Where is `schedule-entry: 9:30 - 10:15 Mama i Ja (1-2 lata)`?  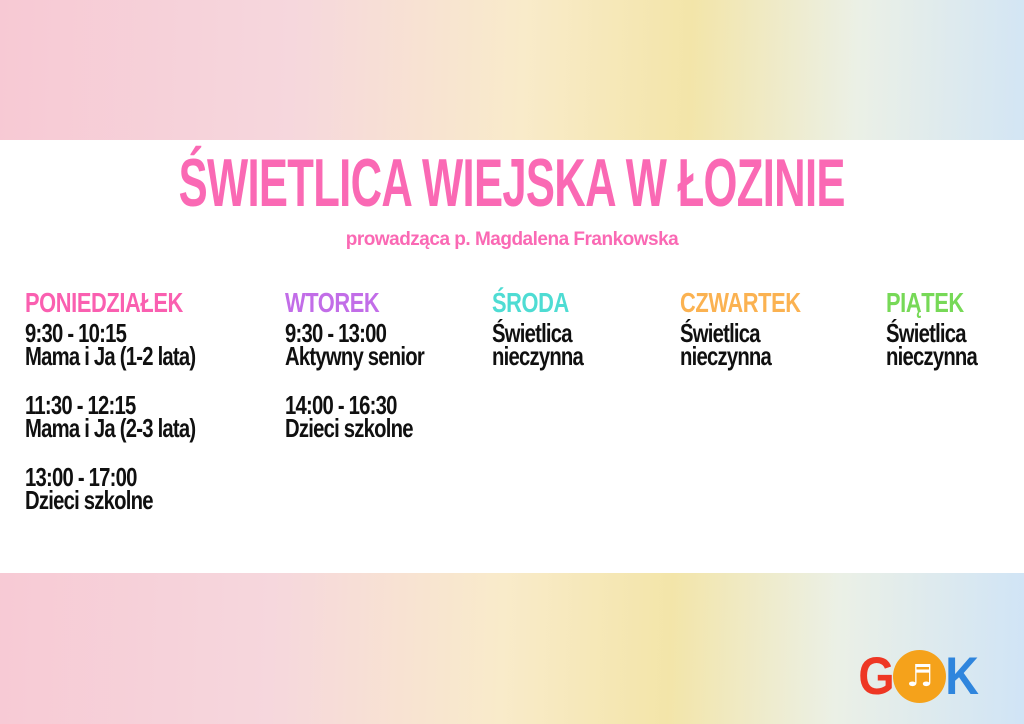 schedule-entry: 9:30 - 10:15 Mama i Ja (1-2 lata) is located at coordinates (110, 344).